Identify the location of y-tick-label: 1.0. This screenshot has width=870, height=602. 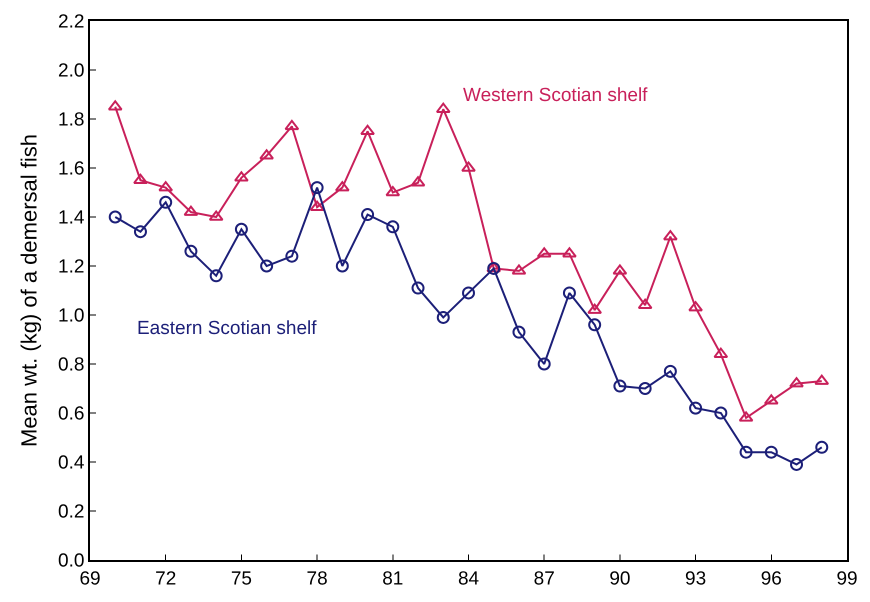
(71, 316).